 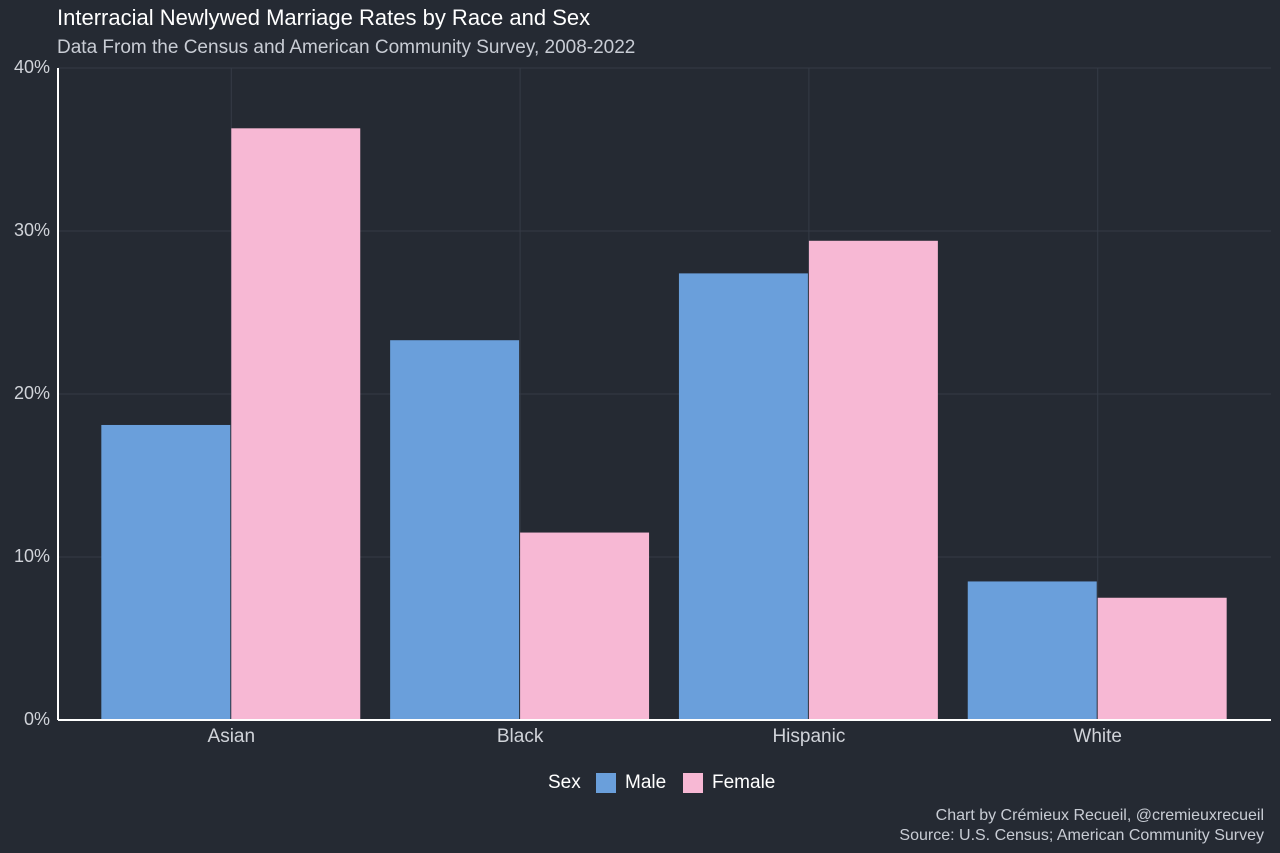 I want to click on y-tick-label: 10%, so click(x=32, y=556).